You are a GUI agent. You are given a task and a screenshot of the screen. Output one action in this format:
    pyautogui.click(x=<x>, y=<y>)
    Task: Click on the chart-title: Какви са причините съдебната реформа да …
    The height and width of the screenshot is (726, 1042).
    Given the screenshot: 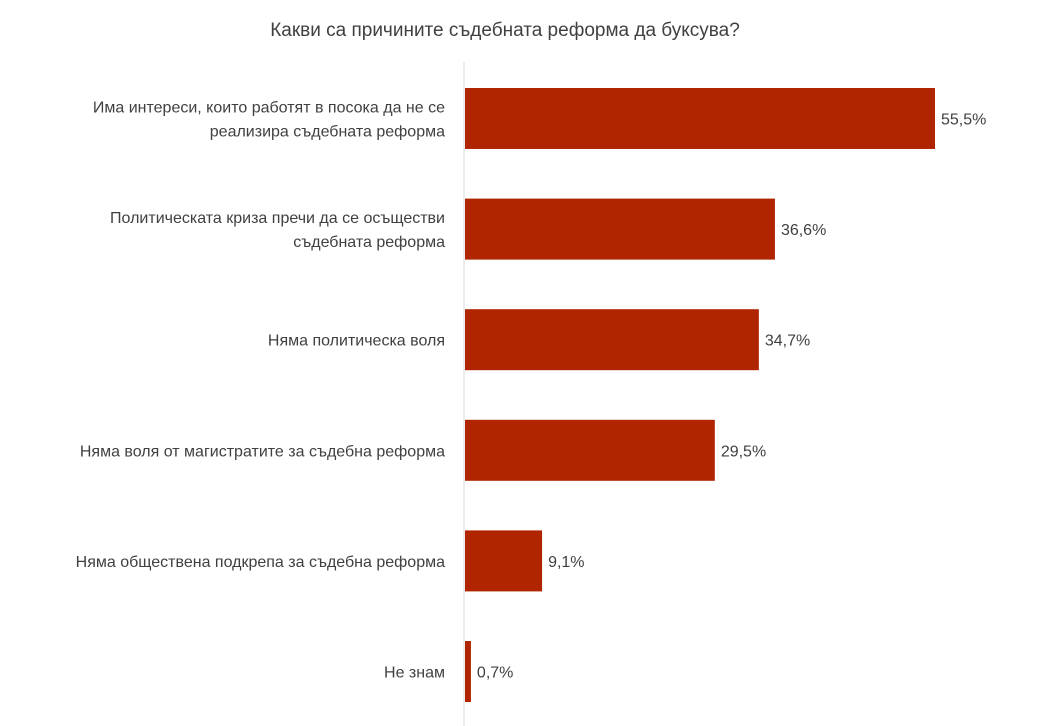 What is the action you would take?
    pyautogui.click(x=505, y=30)
    